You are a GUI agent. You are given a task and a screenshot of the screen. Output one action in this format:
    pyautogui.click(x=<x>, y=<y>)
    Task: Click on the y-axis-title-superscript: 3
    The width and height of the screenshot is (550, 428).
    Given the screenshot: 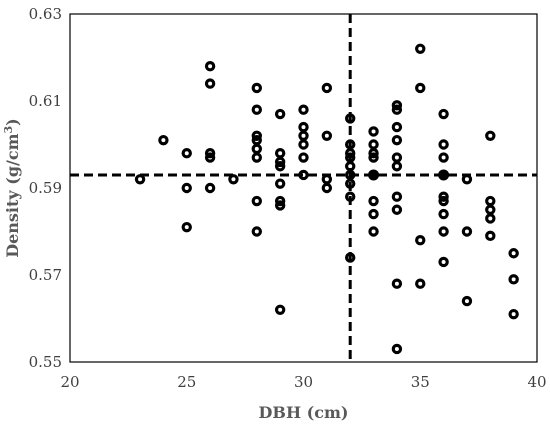 What is the action you would take?
    pyautogui.click(x=8, y=130)
    